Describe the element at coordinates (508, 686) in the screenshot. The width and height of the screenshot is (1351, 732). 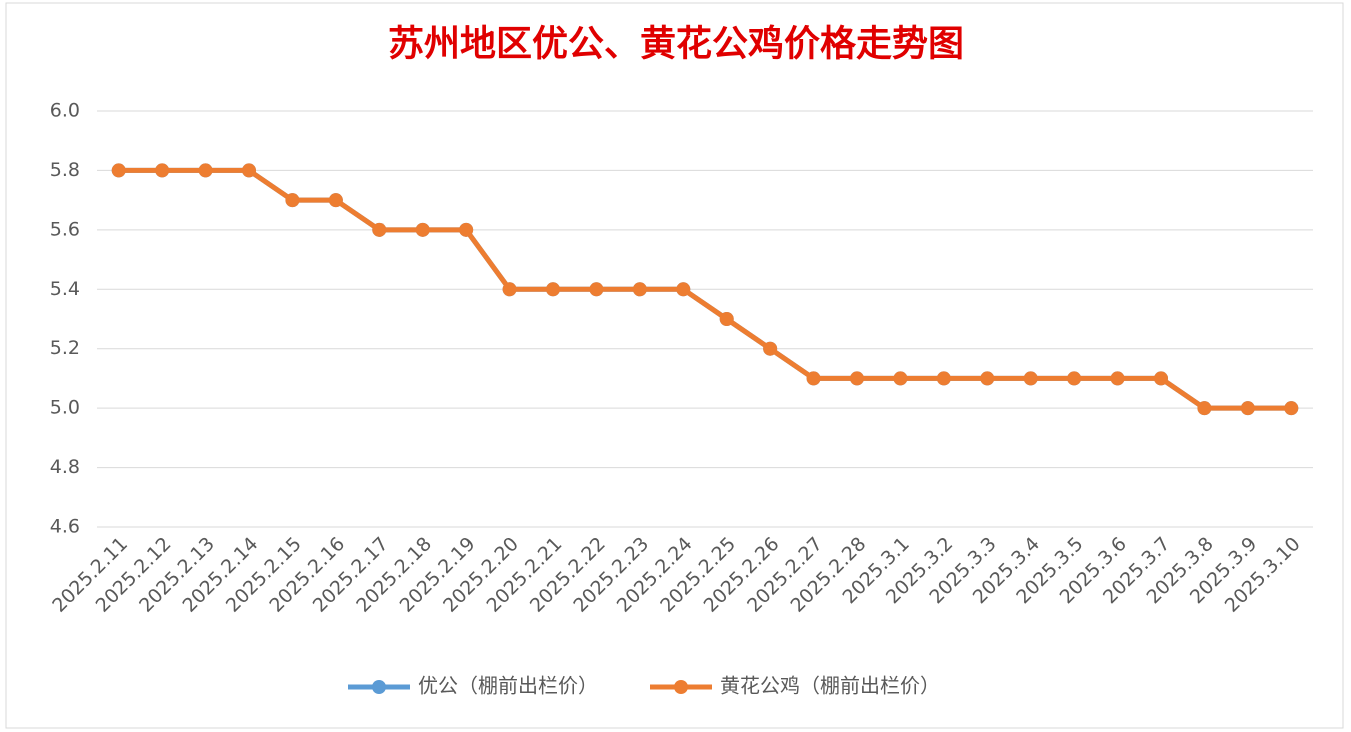
I see `legend-label: 优公（棚前出栏价）` at that location.